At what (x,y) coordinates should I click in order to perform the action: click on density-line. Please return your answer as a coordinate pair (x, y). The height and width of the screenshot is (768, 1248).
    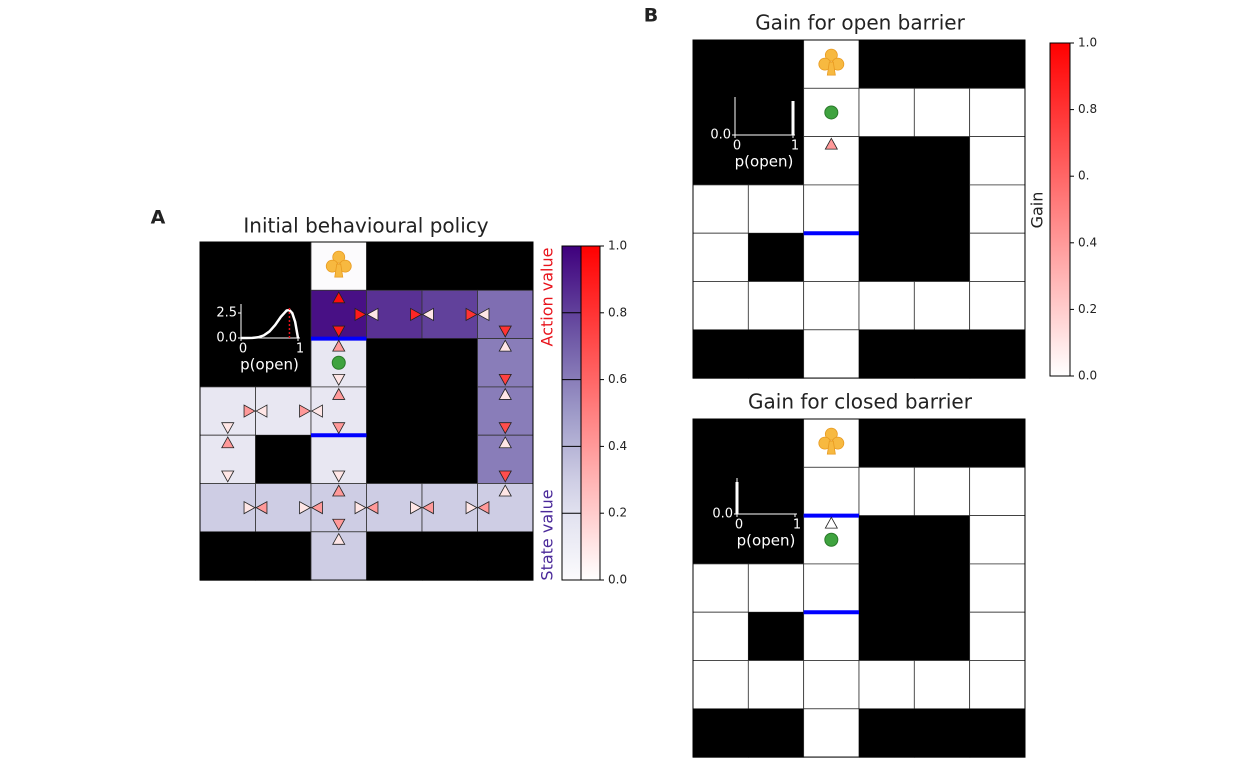
    Looking at the image, I should click on (270, 324).